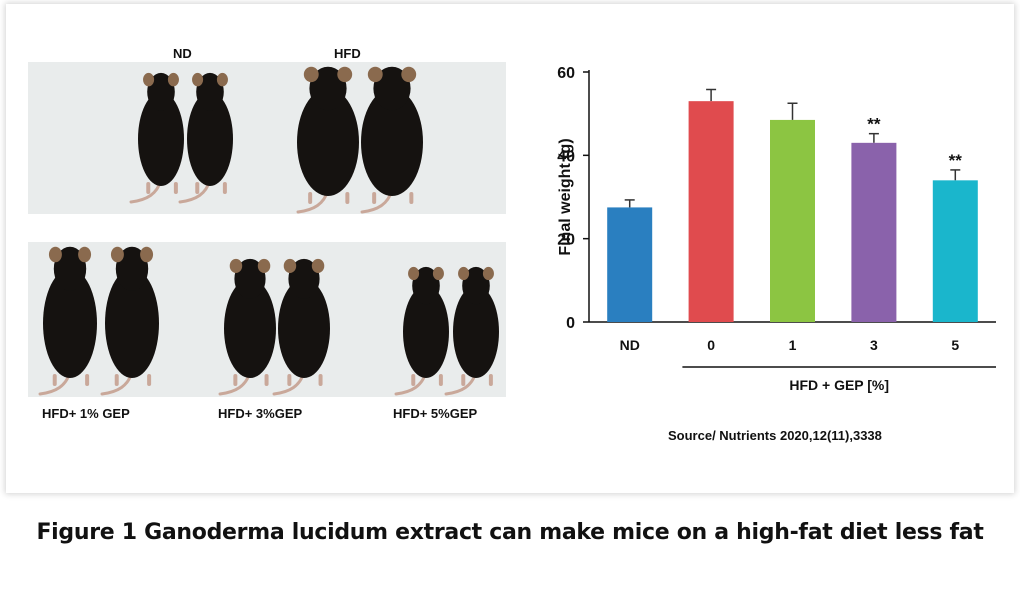 The width and height of the screenshot is (1020, 605). What do you see at coordinates (565, 196) in the screenshot?
I see `y-axis-label: Final weight (g)` at bounding box center [565, 196].